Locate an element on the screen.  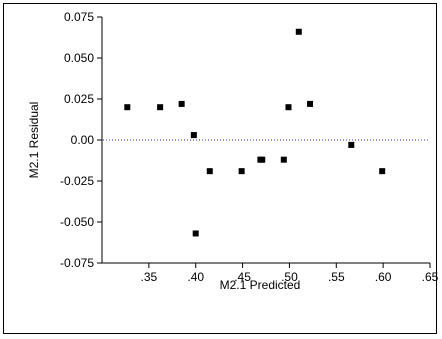
y-tick-label: -0.050 is located at coordinates (77, 222).